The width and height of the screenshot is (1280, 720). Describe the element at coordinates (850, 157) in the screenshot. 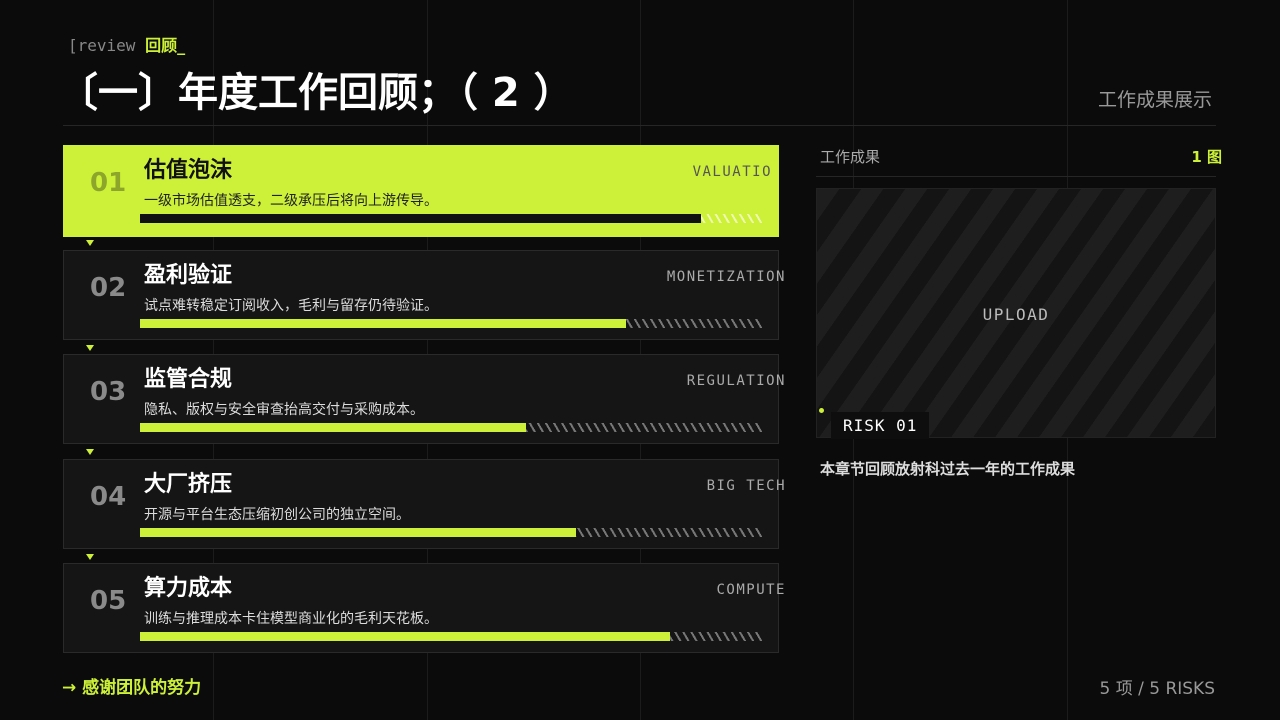

I see `panel-title: 工作成果` at that location.